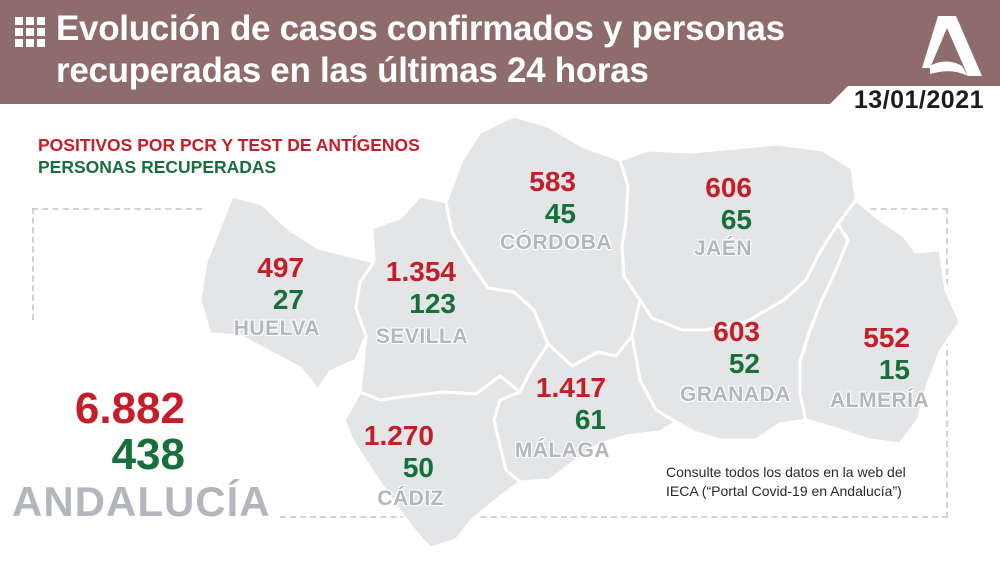 The image size is (1000, 561). Describe the element at coordinates (894, 369) in the screenshot. I see `recovered-value: 15` at that location.